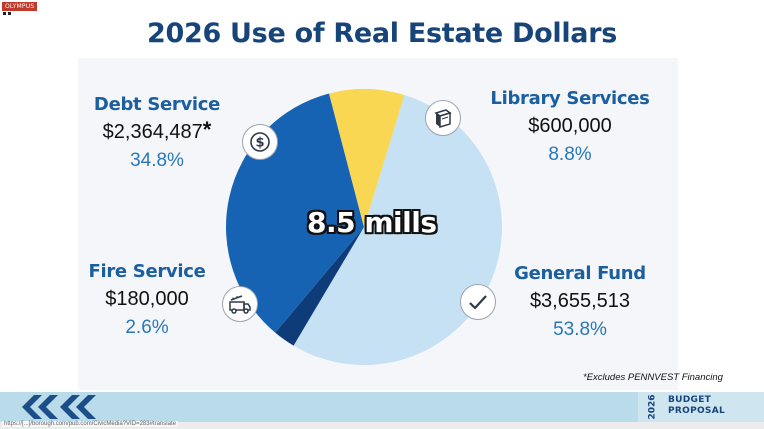  Describe the element at coordinates (372, 222) in the screenshot. I see `center-mills-label: 8.5 mills` at that location.